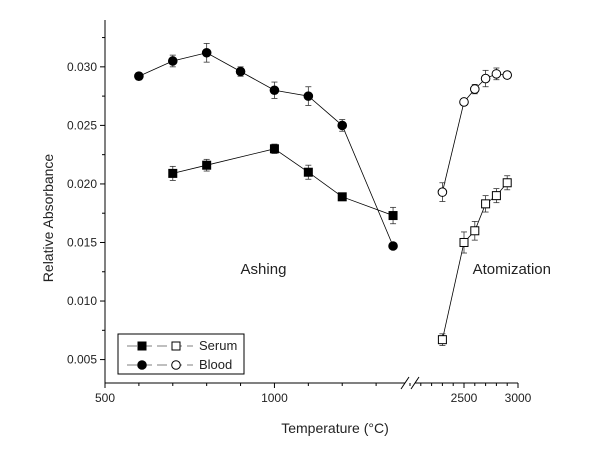 The height and width of the screenshot is (459, 600). I want to click on series-serum-atomization, so click(474, 260).